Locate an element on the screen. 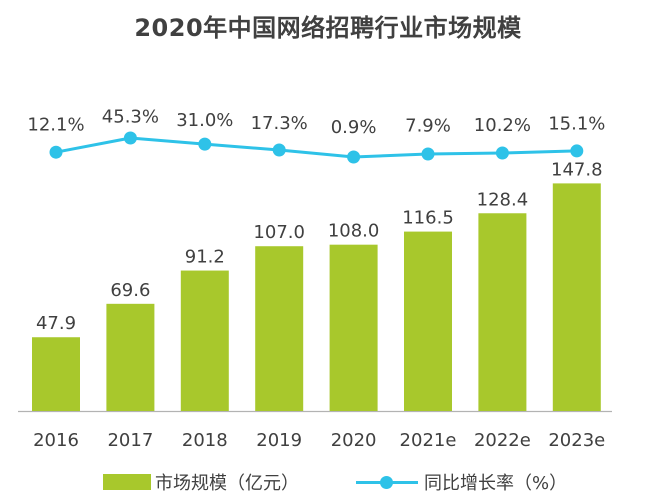  legend-label-growth-rate: 同比增长率（%） is located at coordinates (496, 483).